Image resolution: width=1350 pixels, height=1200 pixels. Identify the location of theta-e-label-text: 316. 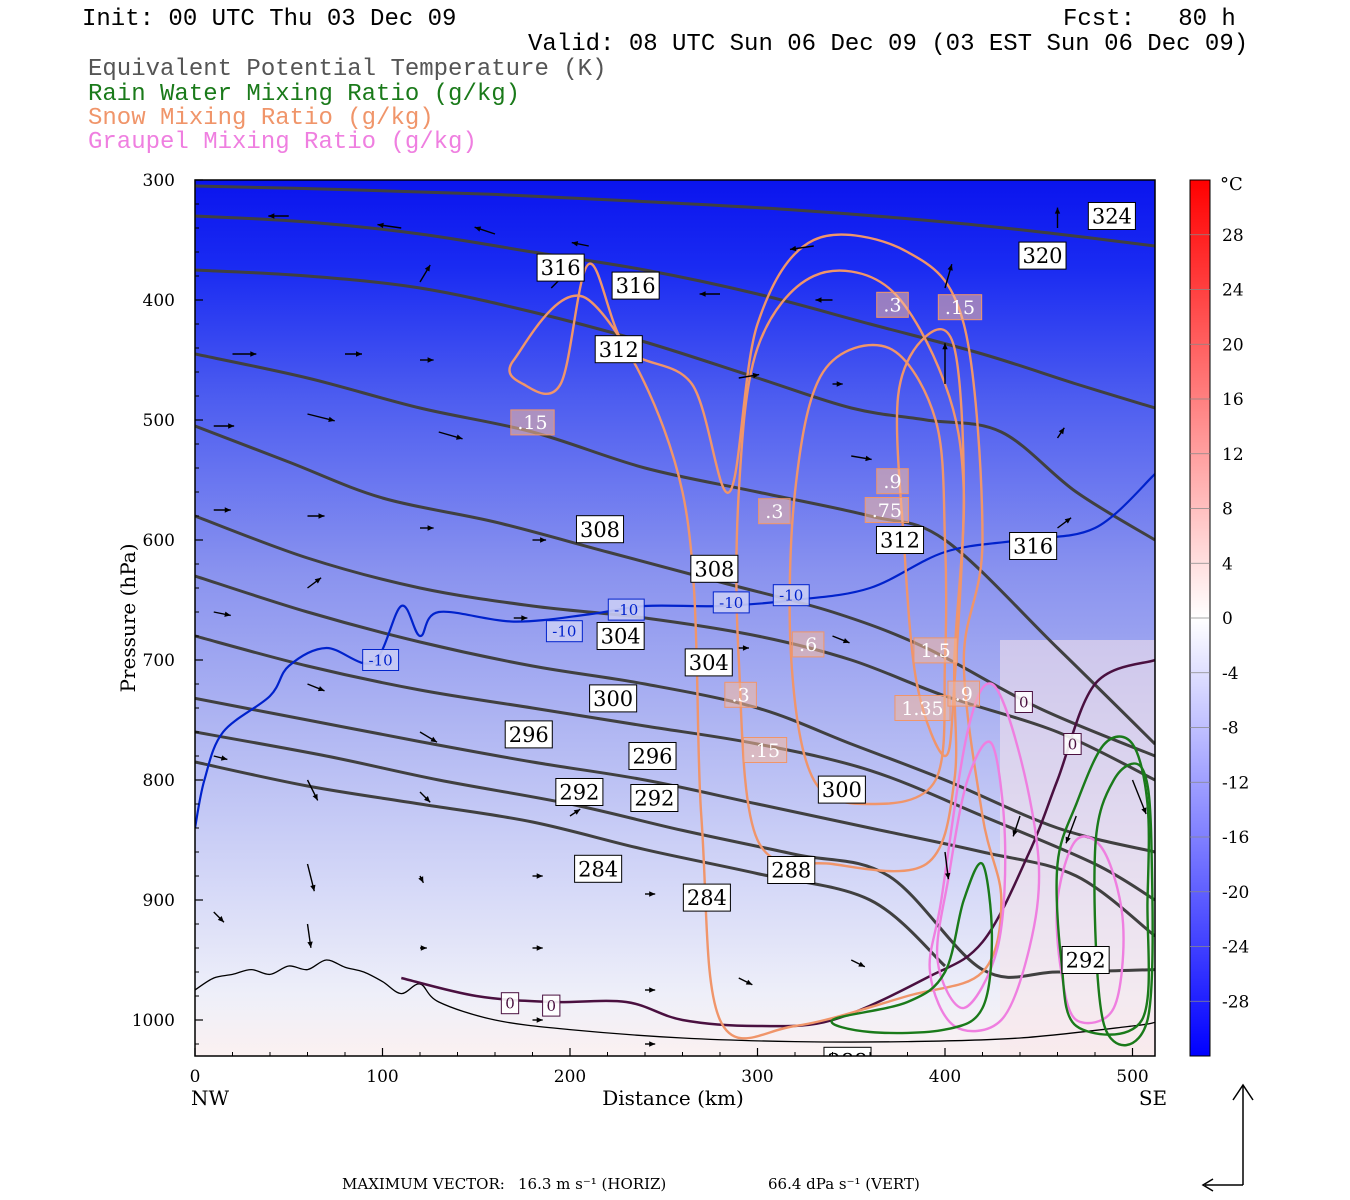
(1033, 547).